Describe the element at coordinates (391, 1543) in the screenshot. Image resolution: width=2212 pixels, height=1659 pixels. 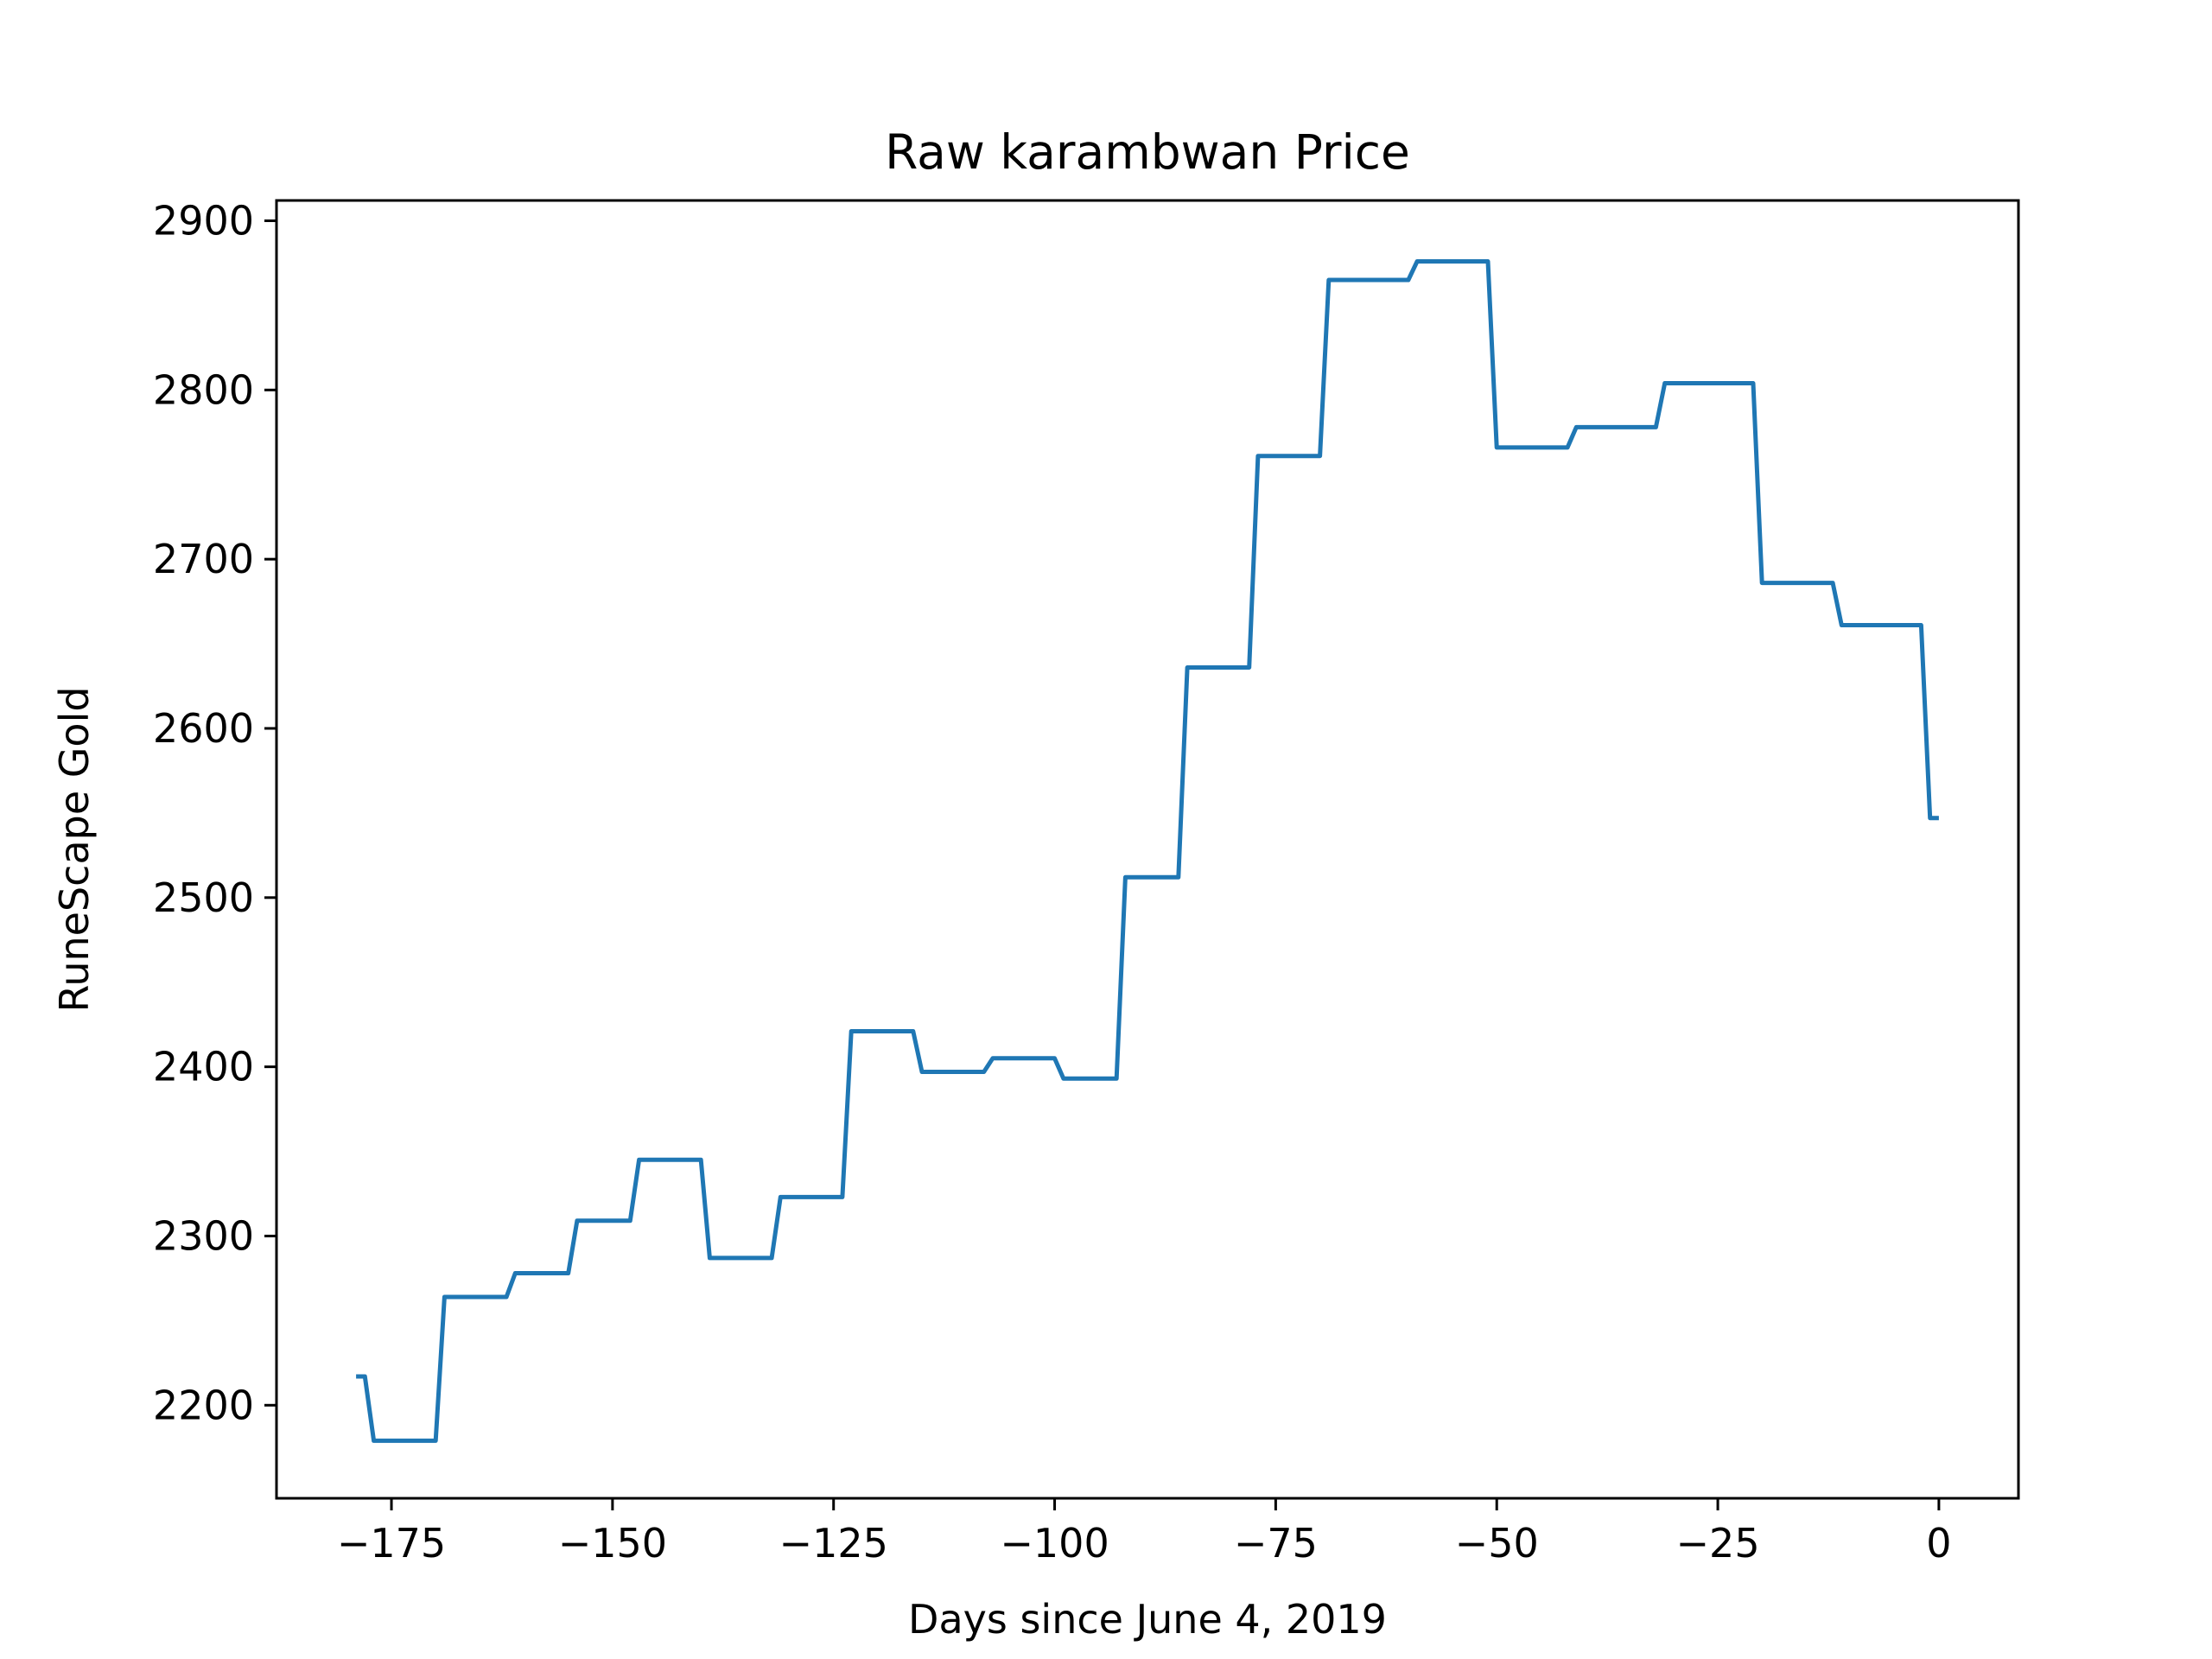
I see `x-tick-label: −175` at that location.